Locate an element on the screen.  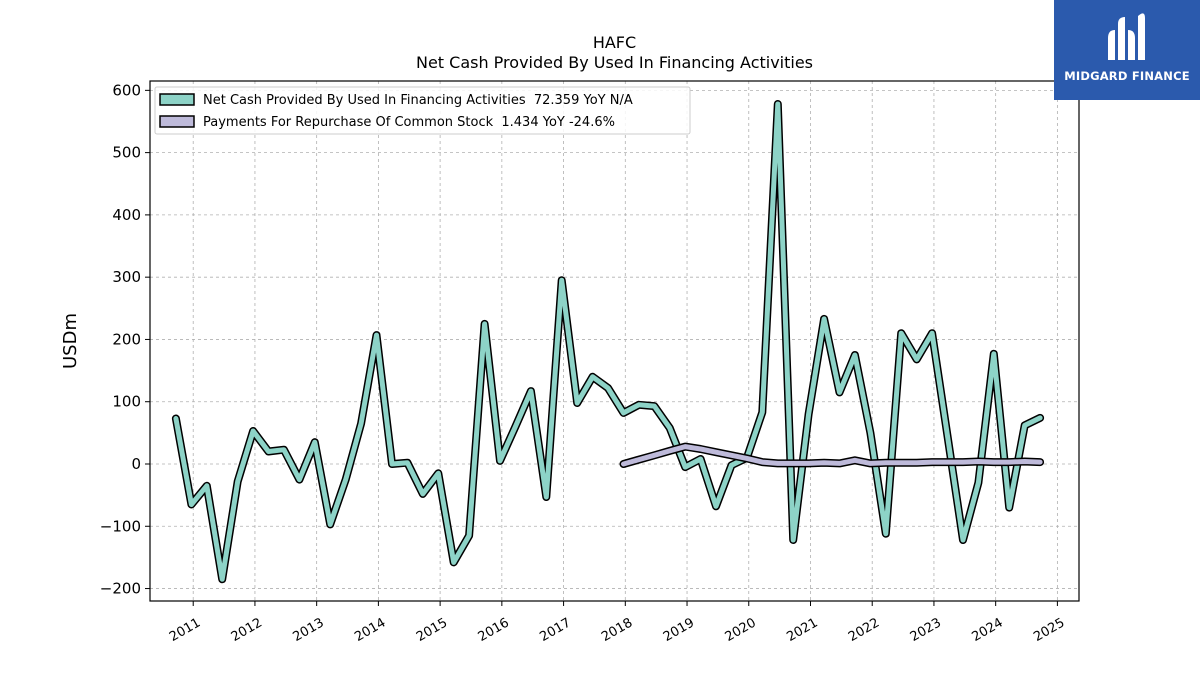
brand-logo: MIDGARD FINANCE is located at coordinates (1127, 50).